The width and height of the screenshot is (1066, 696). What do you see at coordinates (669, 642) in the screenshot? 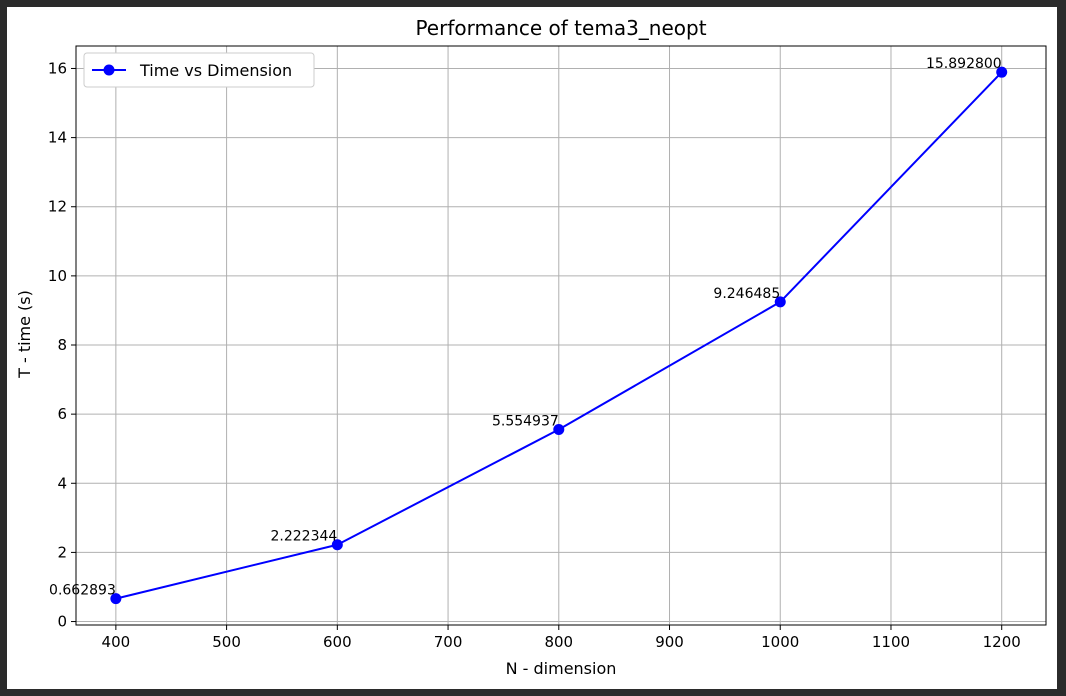
I see `x-tick-label: 900` at bounding box center [669, 642].